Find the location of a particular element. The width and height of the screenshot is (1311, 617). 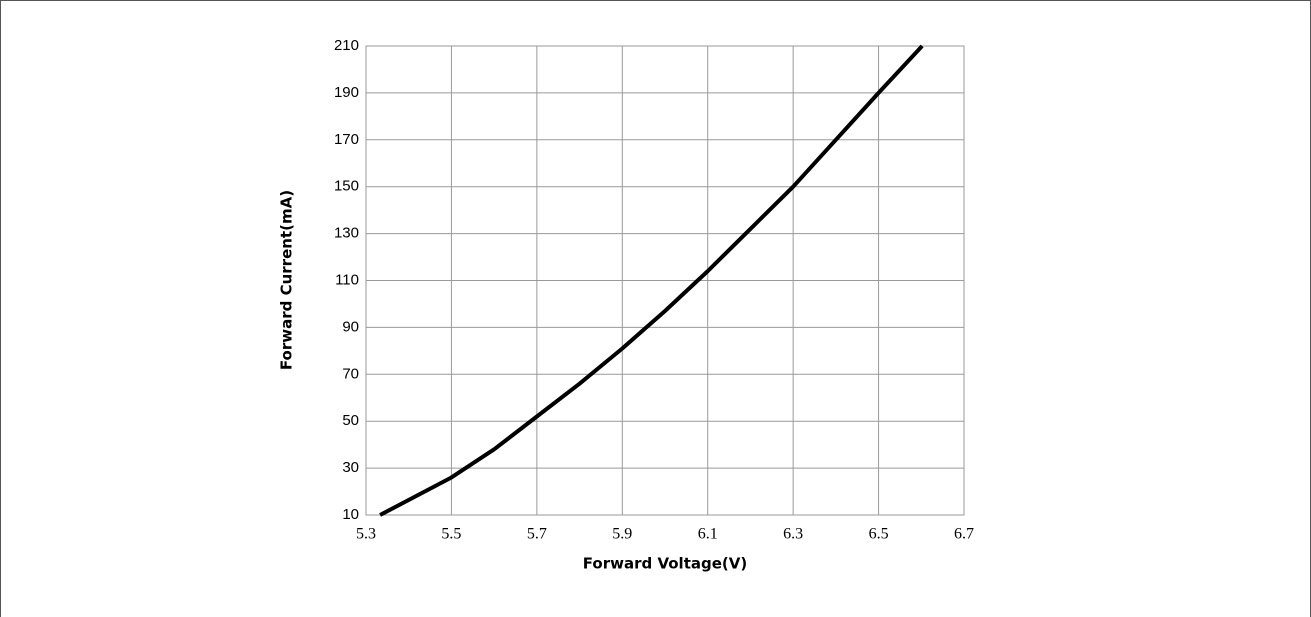

x-tick-label: 6.5 is located at coordinates (879, 534).